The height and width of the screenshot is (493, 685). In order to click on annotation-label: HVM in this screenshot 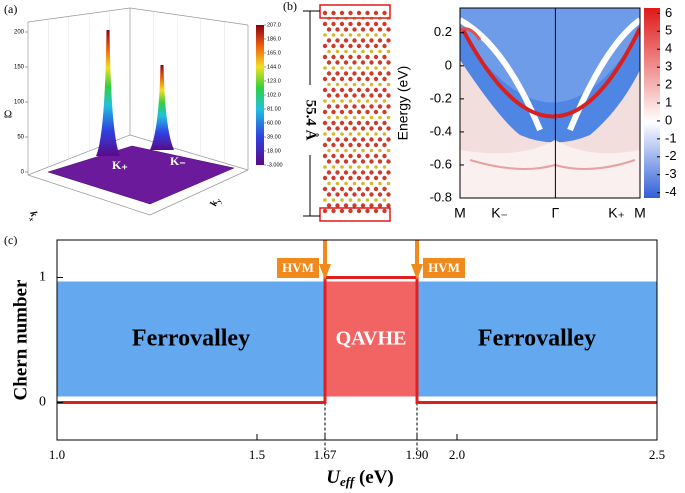, I will do `click(444, 267)`.